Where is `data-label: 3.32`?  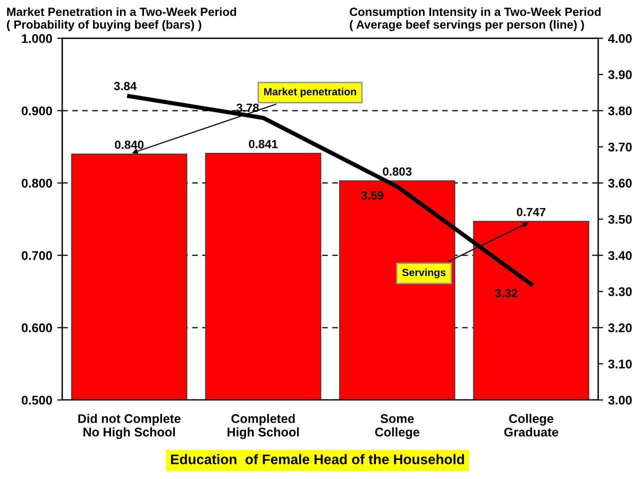 data-label: 3.32 is located at coordinates (506, 293).